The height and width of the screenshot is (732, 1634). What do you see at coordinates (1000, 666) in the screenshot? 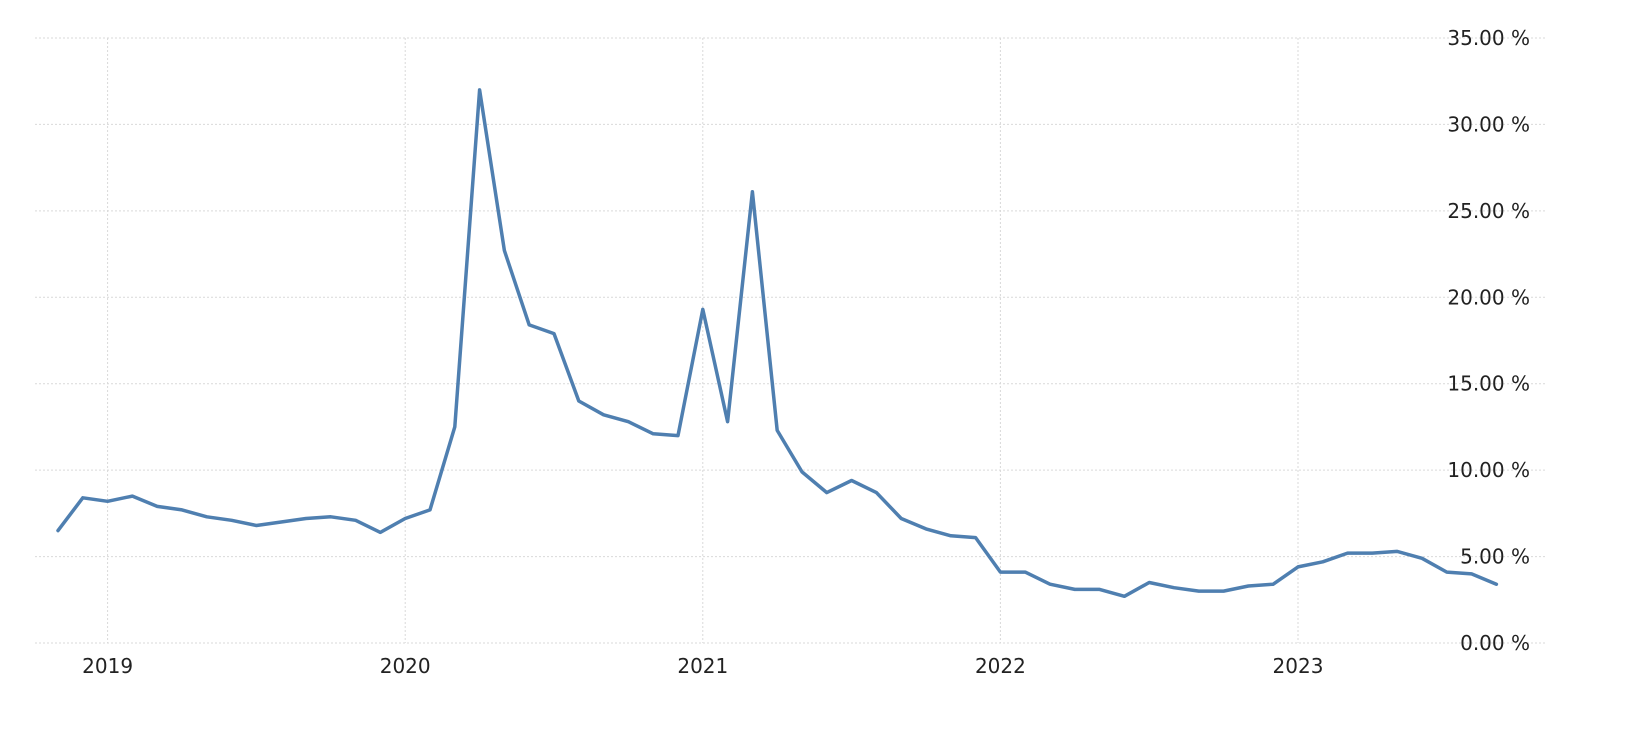
I see `x-tick-label: 2022` at bounding box center [1000, 666].